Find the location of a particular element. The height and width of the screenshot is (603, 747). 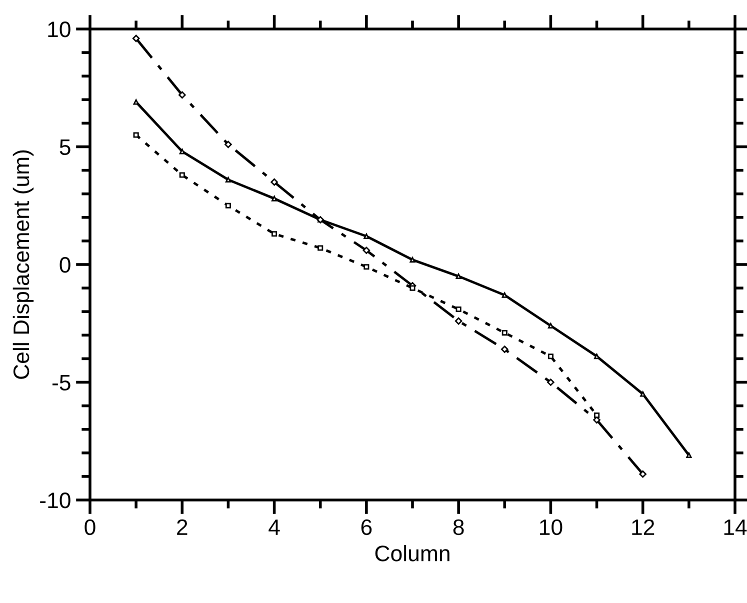

x-tick-label: 0 is located at coordinates (90, 527).